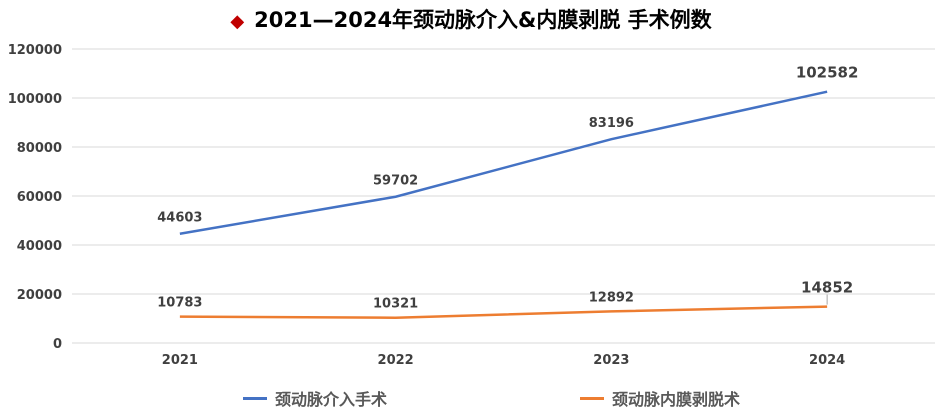 Image resolution: width=942 pixels, height=417 pixels. What do you see at coordinates (179, 218) in the screenshot?
I see `data-label: 44603` at bounding box center [179, 218].